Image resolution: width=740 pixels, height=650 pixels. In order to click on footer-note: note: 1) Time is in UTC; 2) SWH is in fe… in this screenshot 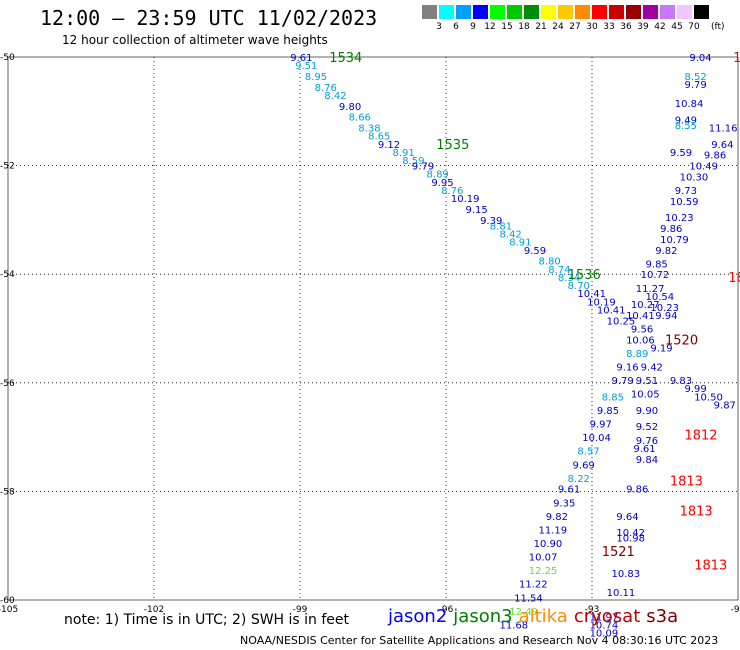, I will do `click(207, 620)`.